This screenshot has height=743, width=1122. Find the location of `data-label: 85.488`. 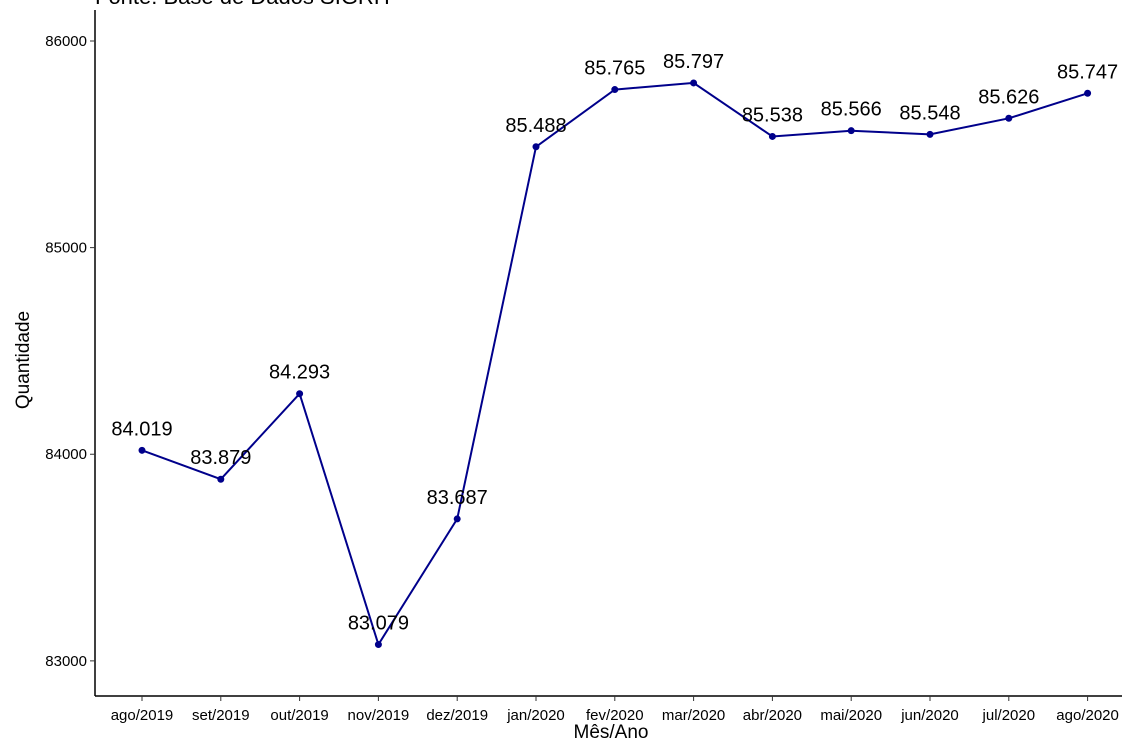

data-label: 85.488 is located at coordinates (535, 126).